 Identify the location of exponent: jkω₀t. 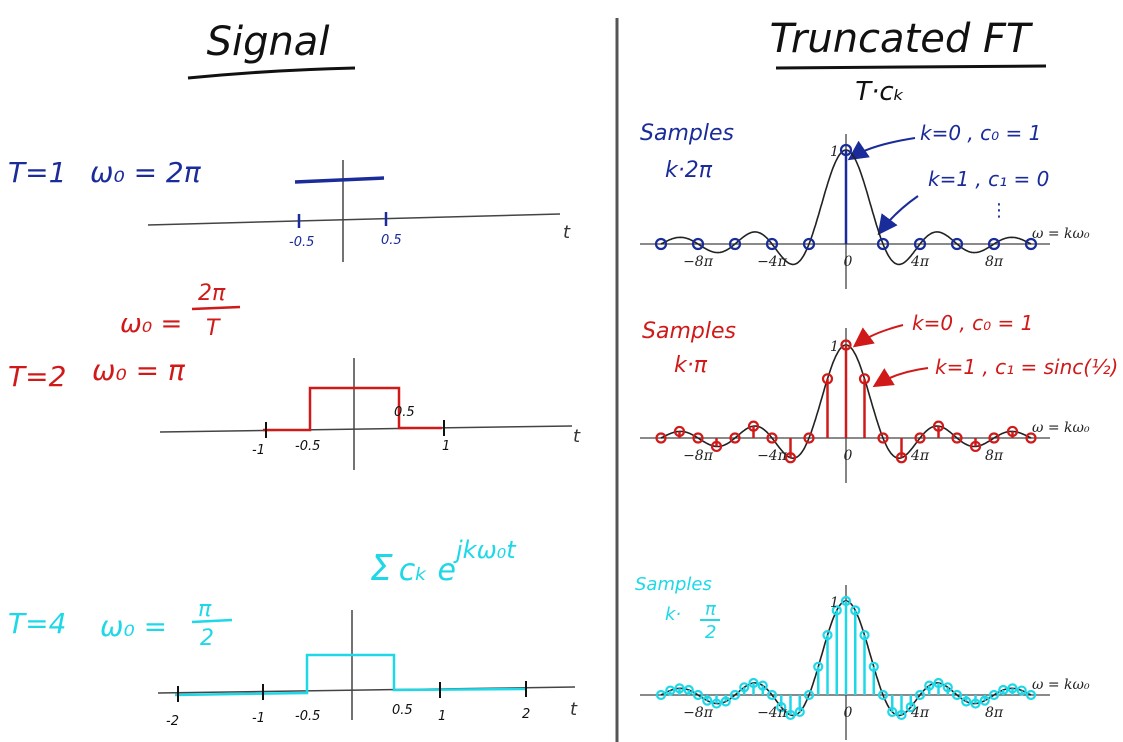
(485, 550).